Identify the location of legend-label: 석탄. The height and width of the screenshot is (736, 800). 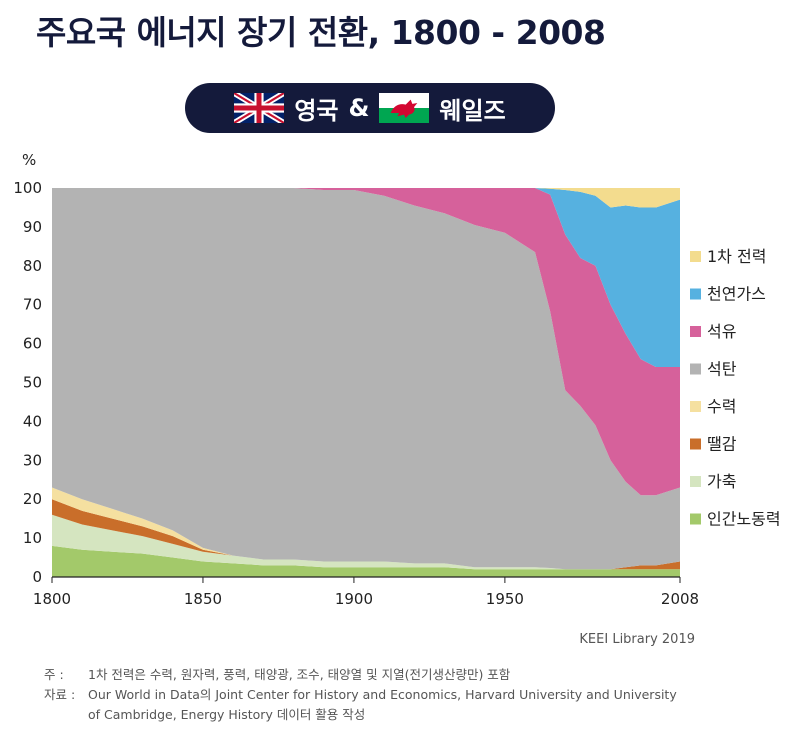
(722, 369).